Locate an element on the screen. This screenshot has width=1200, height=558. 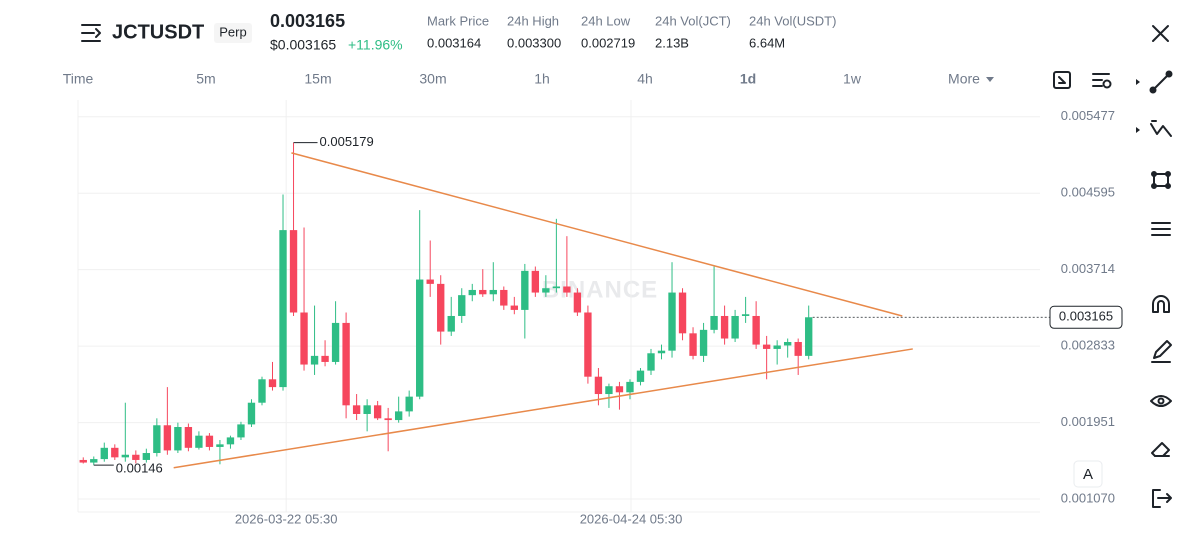
pattern-tool is located at coordinates (1161, 180).